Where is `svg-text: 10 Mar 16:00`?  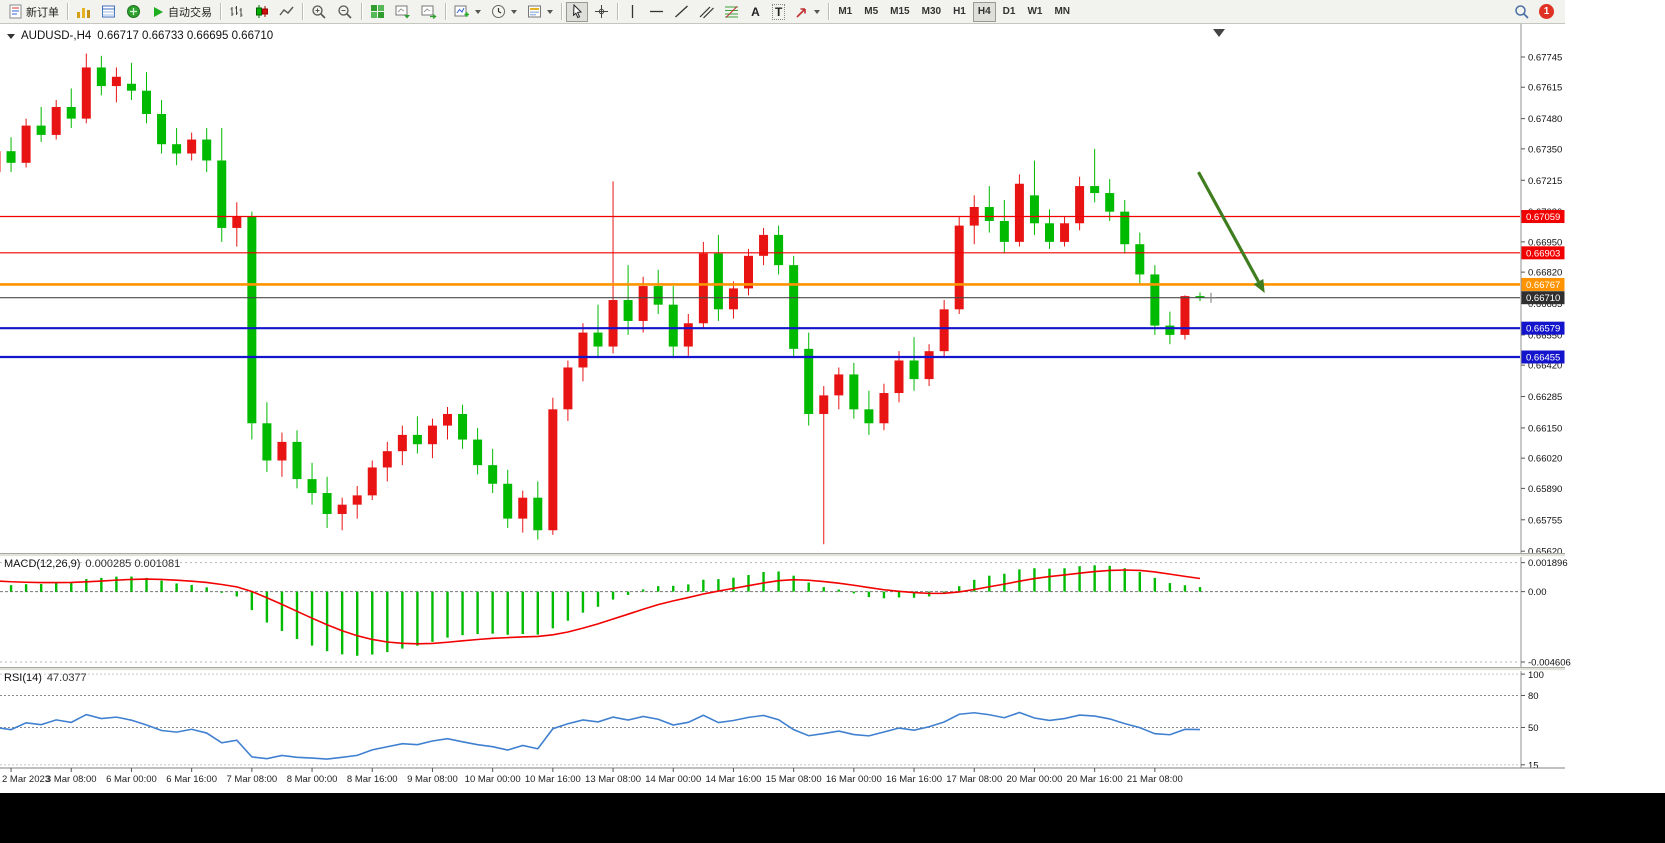
svg-text: 10 Mar 16:00 is located at coordinates (553, 779).